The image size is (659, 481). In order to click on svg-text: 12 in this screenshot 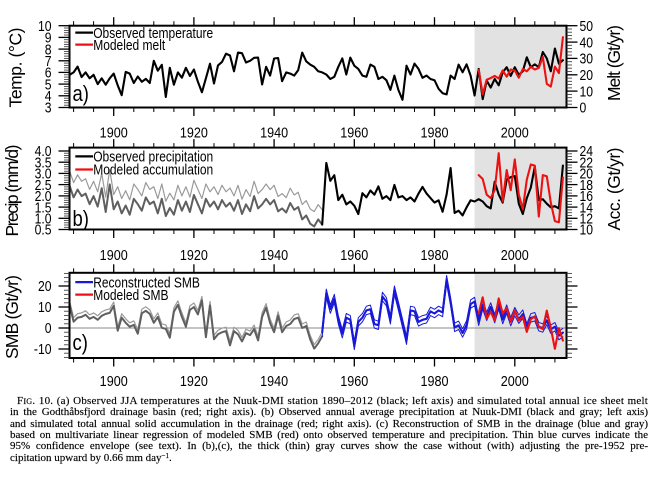, I will do `click(587, 219)`.